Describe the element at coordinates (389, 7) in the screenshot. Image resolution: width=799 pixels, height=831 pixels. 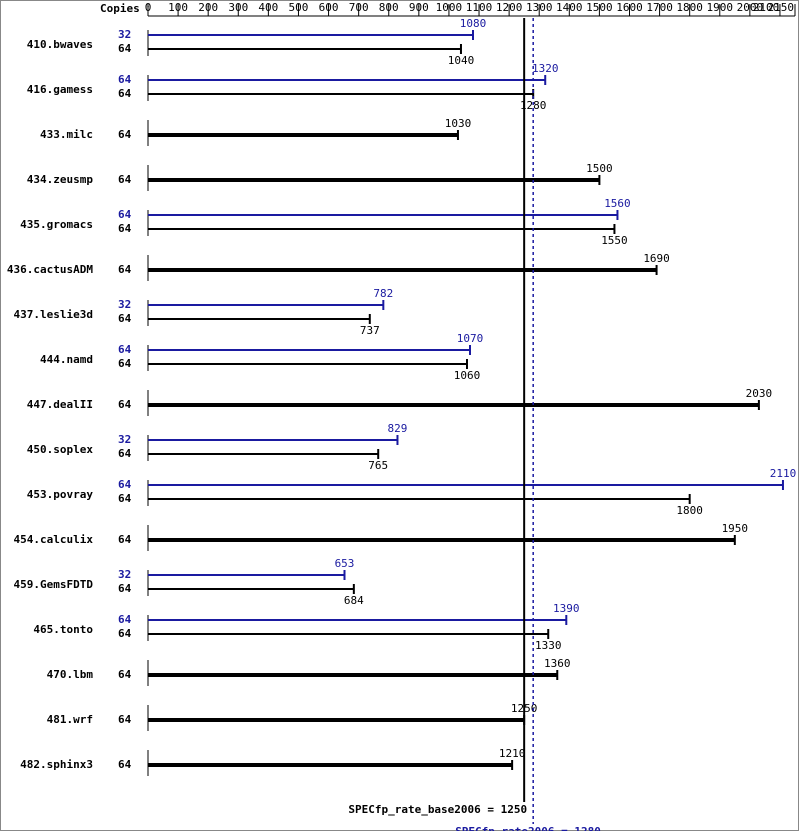
I see `x-tick-label: 800` at that location.